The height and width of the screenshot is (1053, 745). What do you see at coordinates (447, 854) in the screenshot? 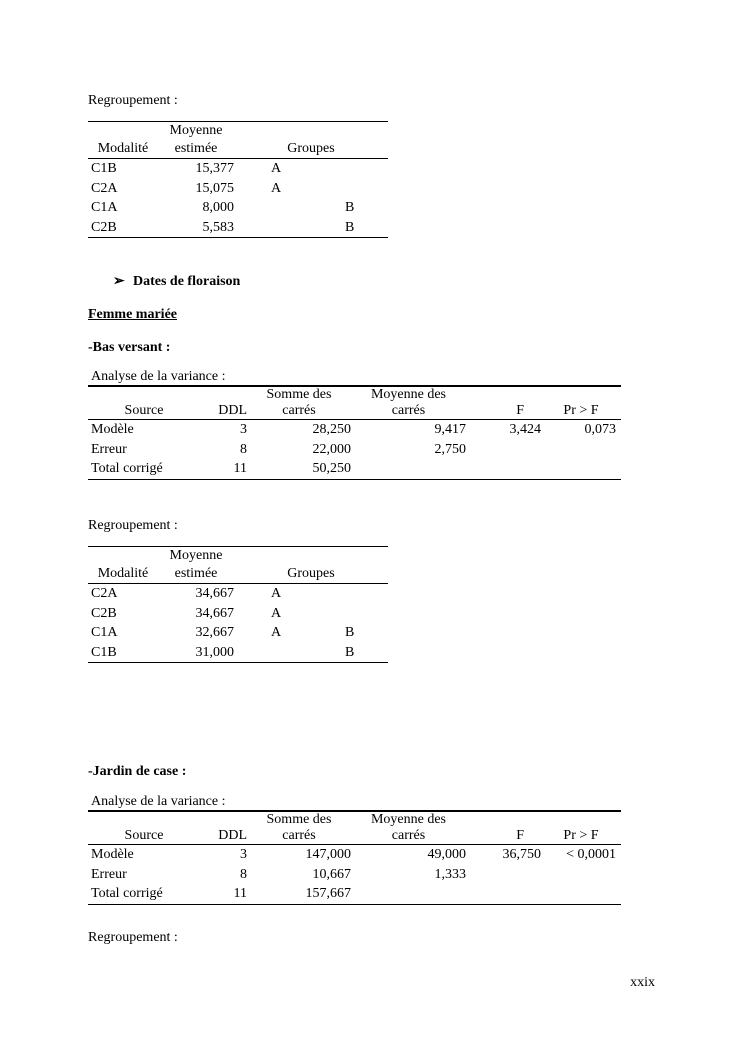
I see `table-cell: 49,000` at bounding box center [447, 854].